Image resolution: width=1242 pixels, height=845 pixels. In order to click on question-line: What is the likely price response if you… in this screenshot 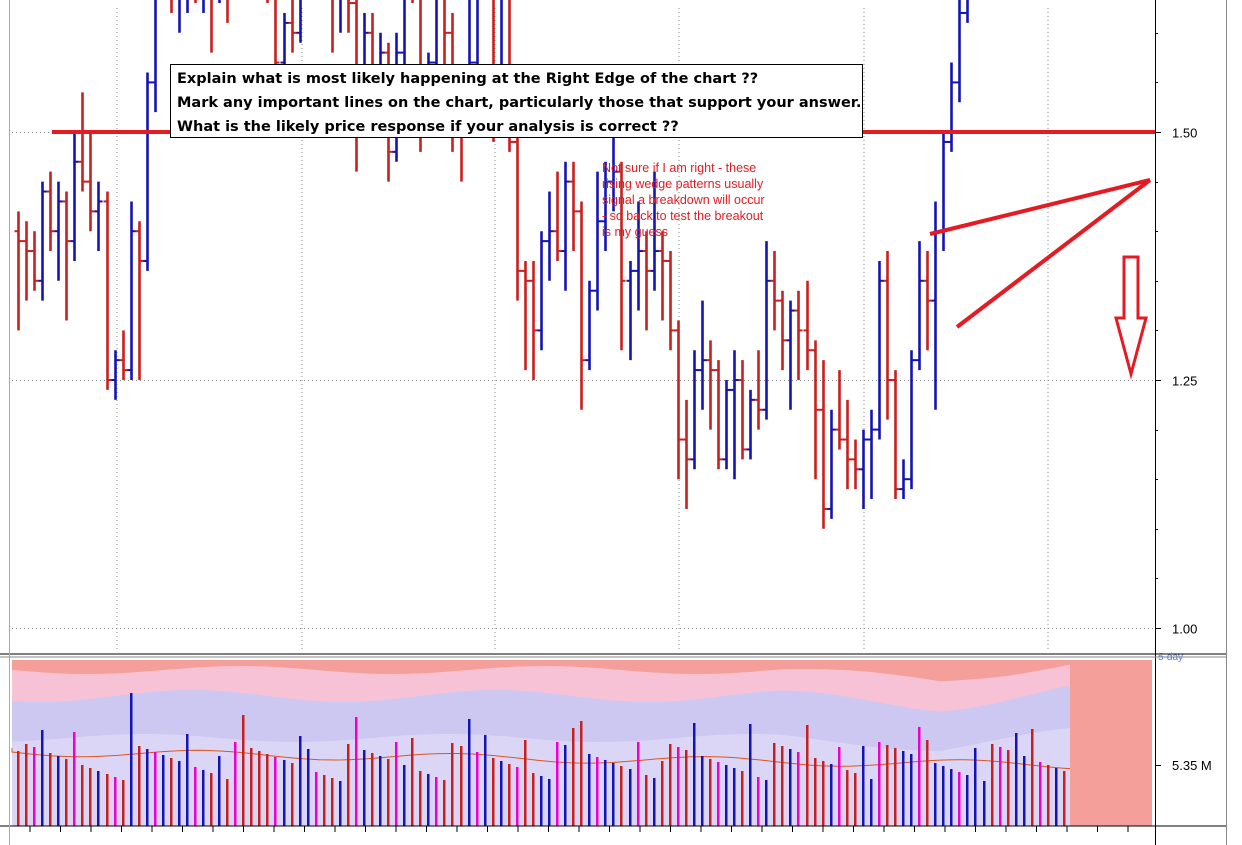, I will do `click(428, 127)`.